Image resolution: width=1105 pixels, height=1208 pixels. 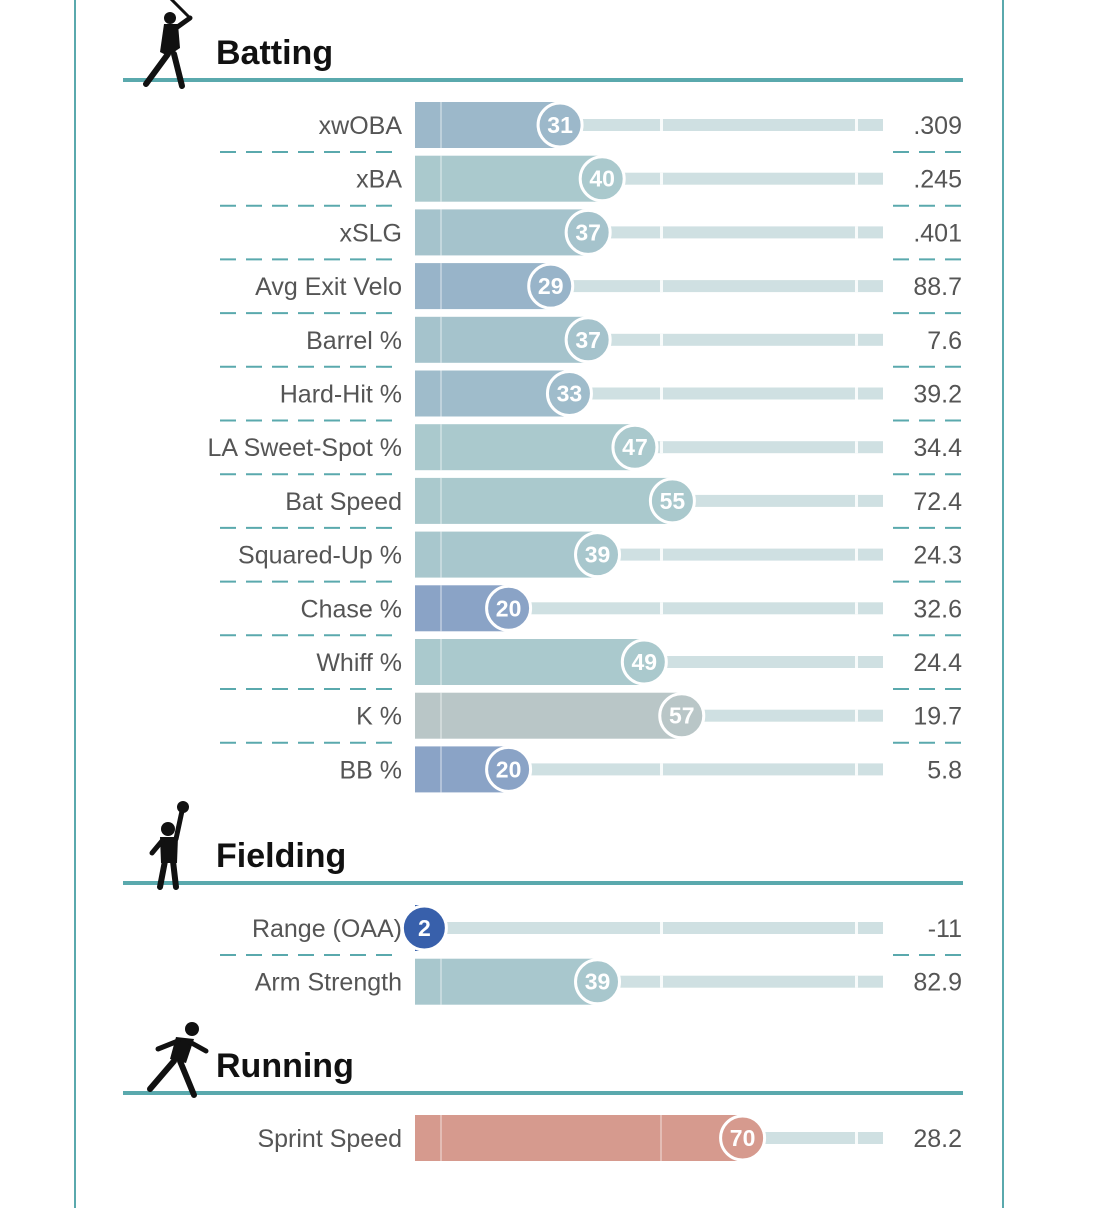 What do you see at coordinates (379, 717) in the screenshot?
I see `metric-label: K %` at bounding box center [379, 717].